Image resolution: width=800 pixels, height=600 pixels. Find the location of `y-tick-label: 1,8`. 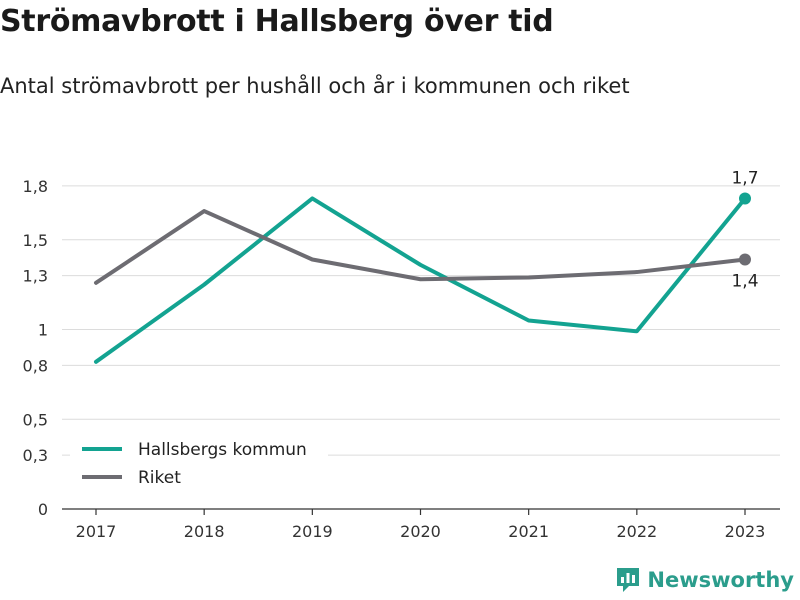

y-tick-label: 1,8 is located at coordinates (35, 186).